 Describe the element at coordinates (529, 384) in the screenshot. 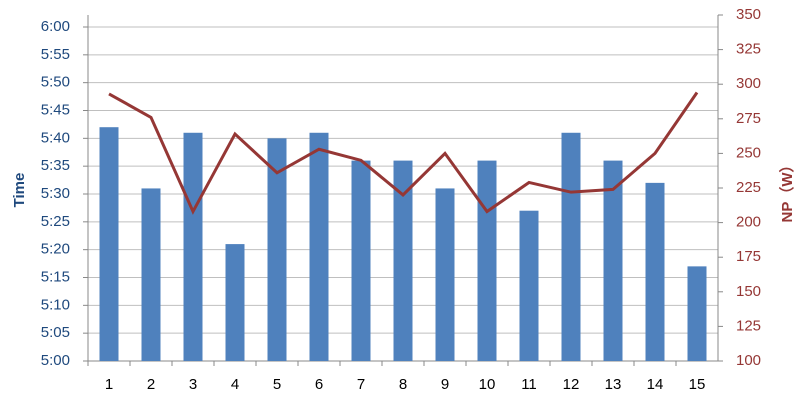

I see `x-tick-label: 11` at that location.